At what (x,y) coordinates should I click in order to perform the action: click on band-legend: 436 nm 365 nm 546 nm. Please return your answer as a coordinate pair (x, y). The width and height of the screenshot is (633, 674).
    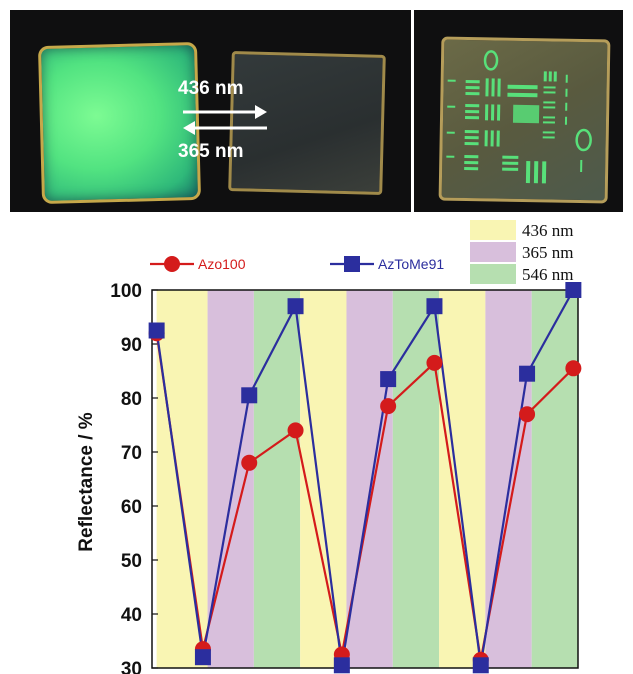
    Looking at the image, I should click on (521, 252).